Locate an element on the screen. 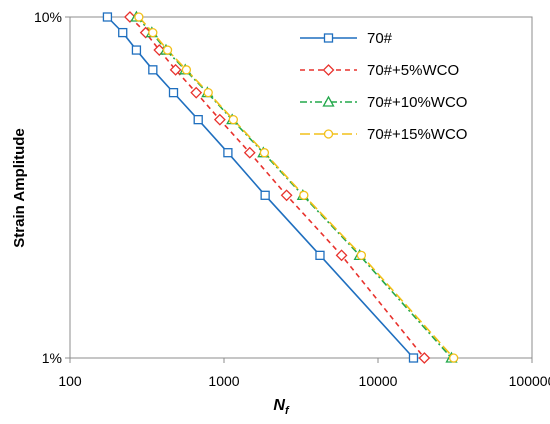  x-axis-label: Nf is located at coordinates (281, 407).